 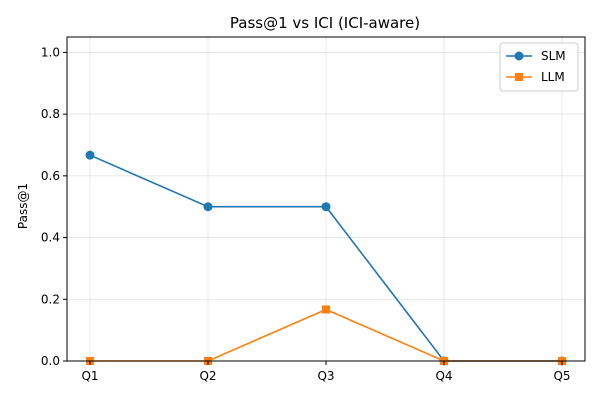 What do you see at coordinates (519, 77) in the screenshot?
I see `legend-marker-llm` at bounding box center [519, 77].